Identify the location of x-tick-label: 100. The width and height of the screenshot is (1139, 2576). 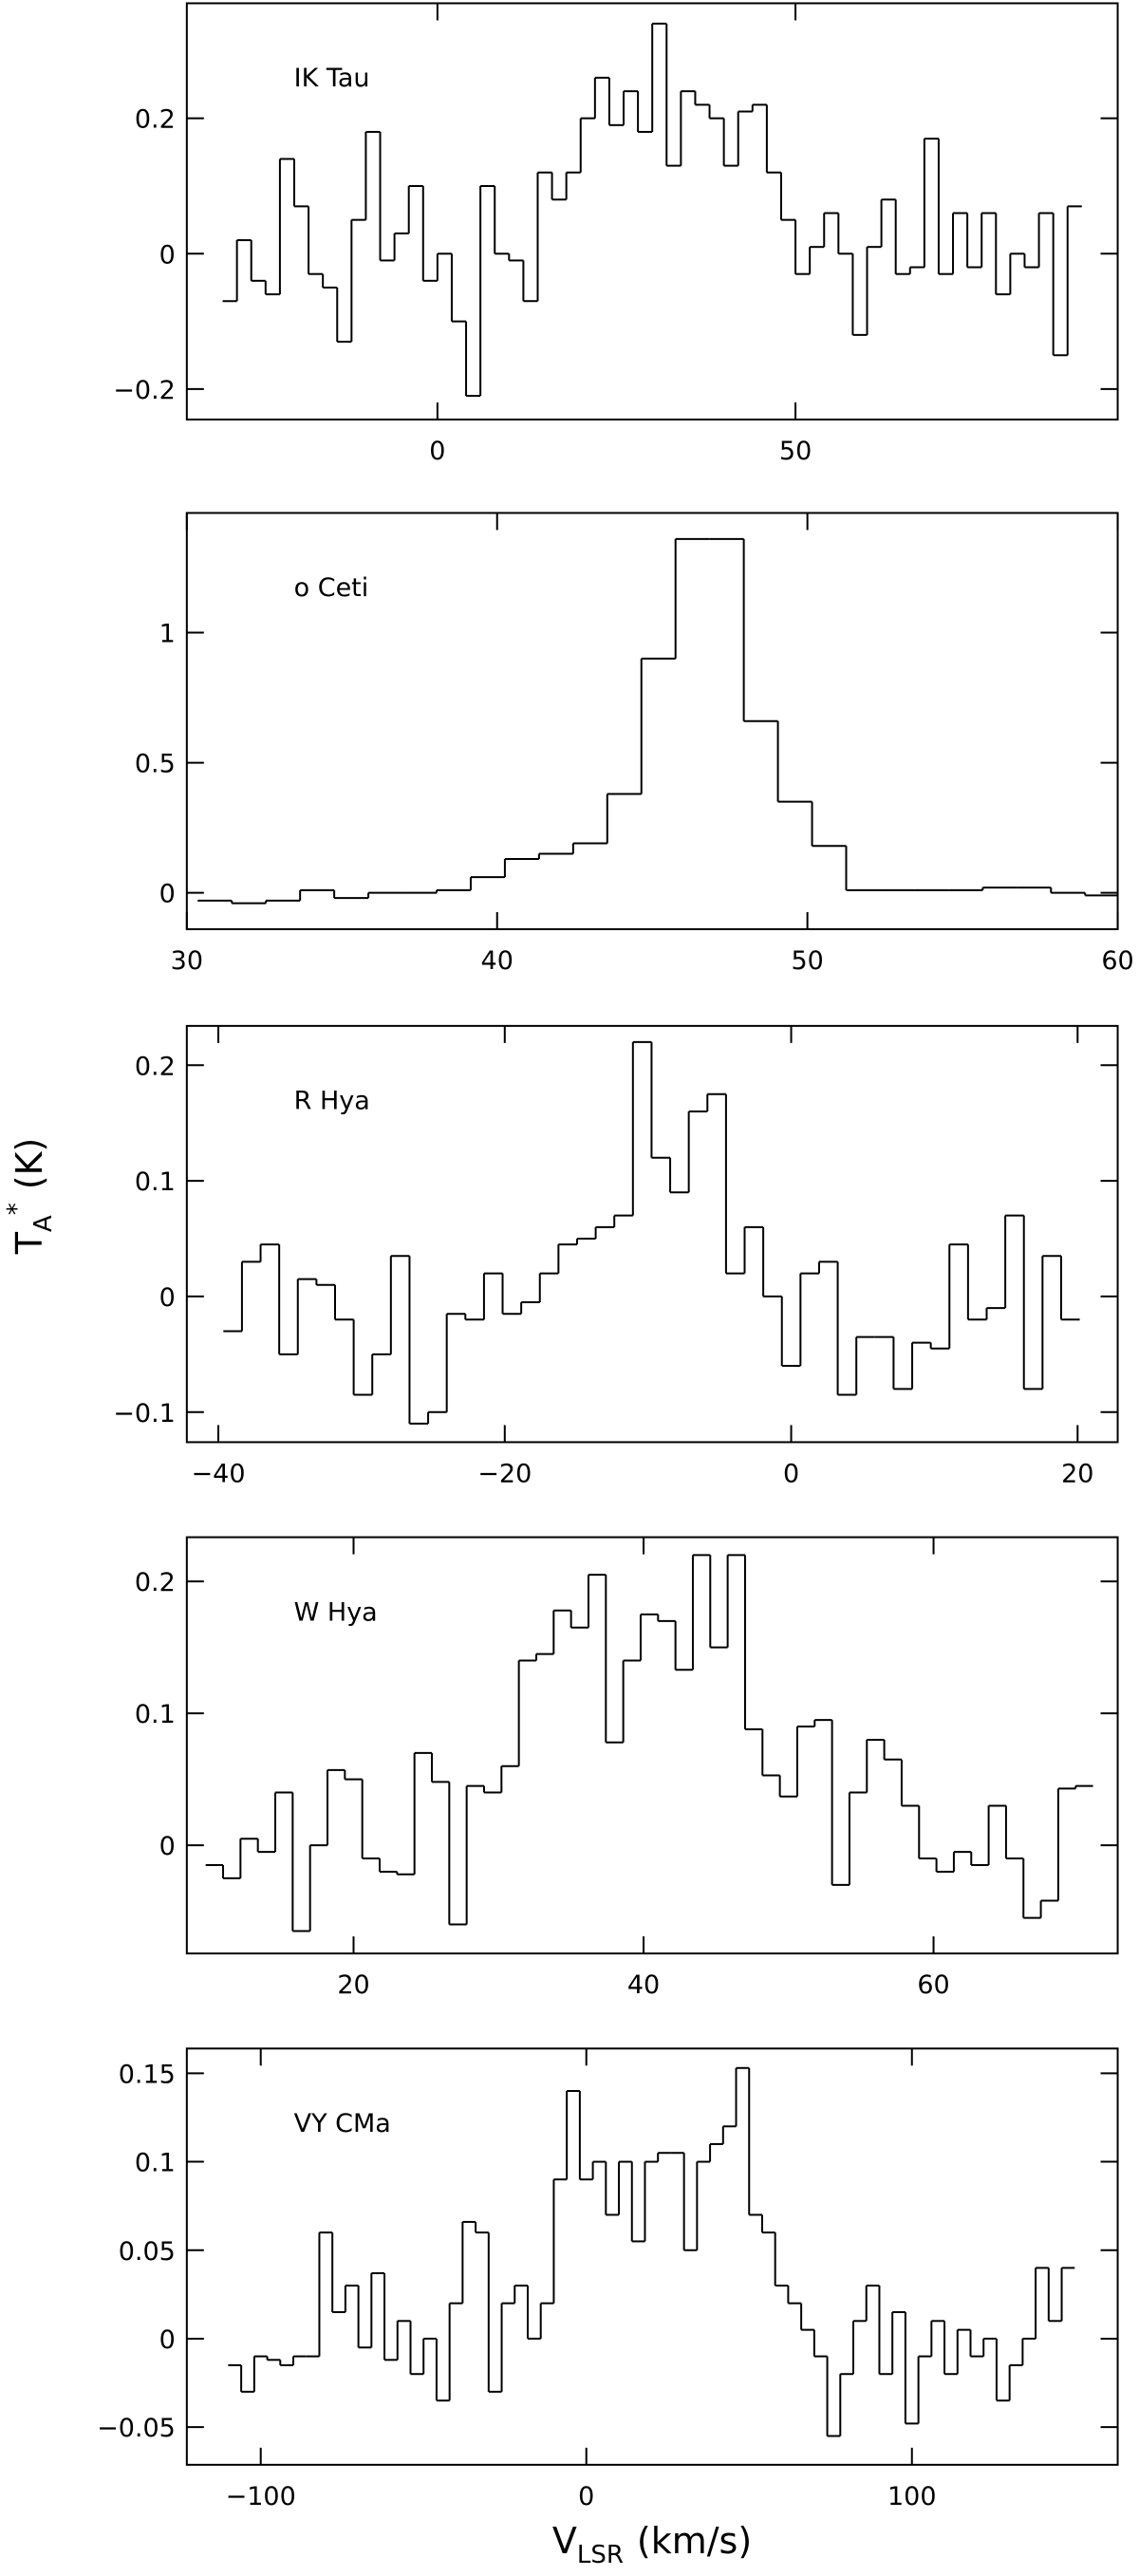
(912, 2496).